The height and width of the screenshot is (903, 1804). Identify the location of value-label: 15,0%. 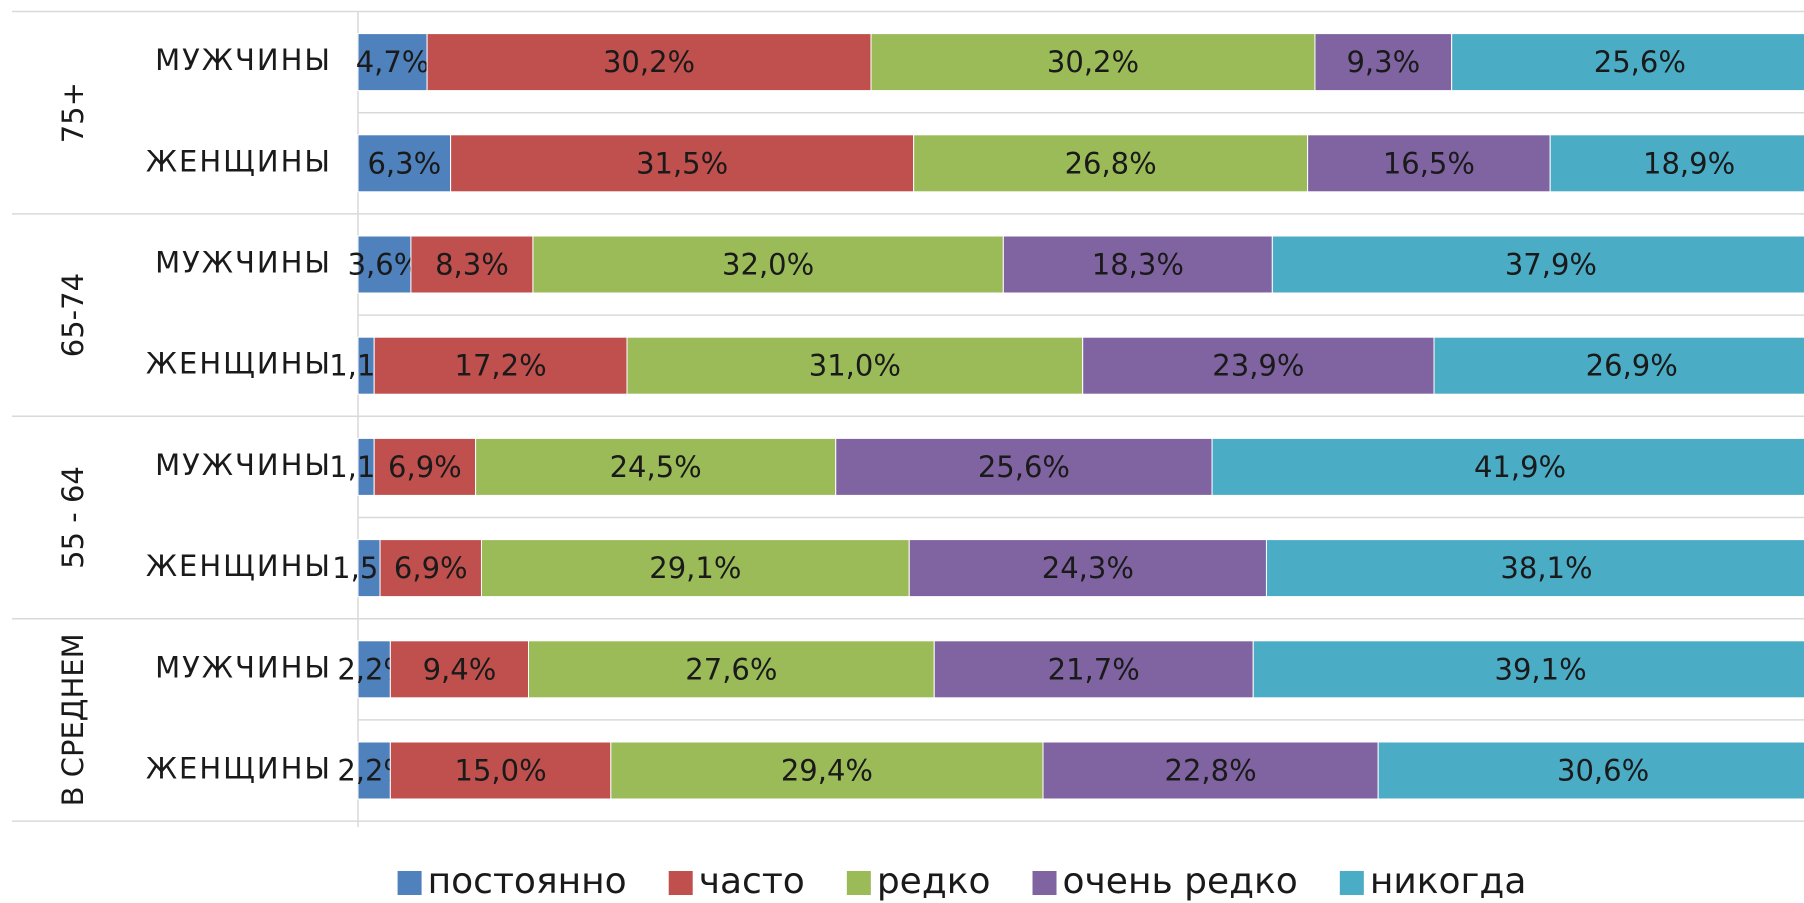
(501, 771).